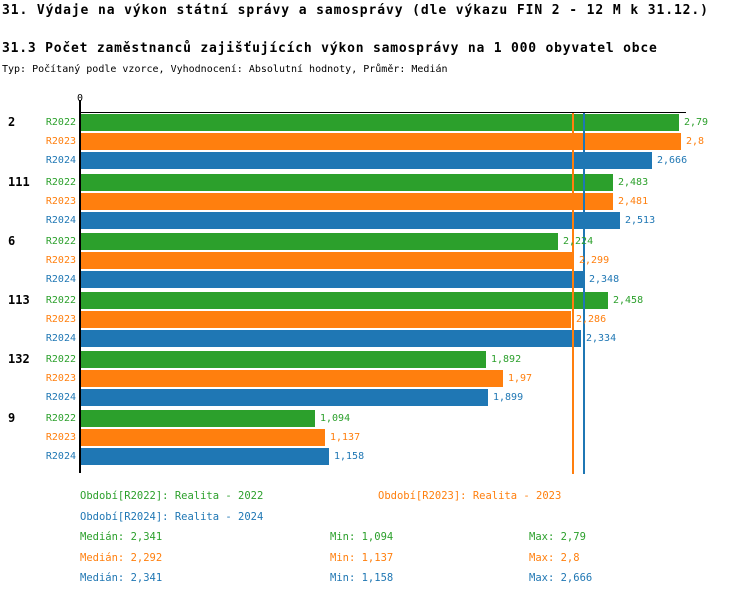 The width and height of the screenshot is (750, 594). Describe the element at coordinates (349, 456) in the screenshot. I see `bar-value-label: 1,158` at that location.